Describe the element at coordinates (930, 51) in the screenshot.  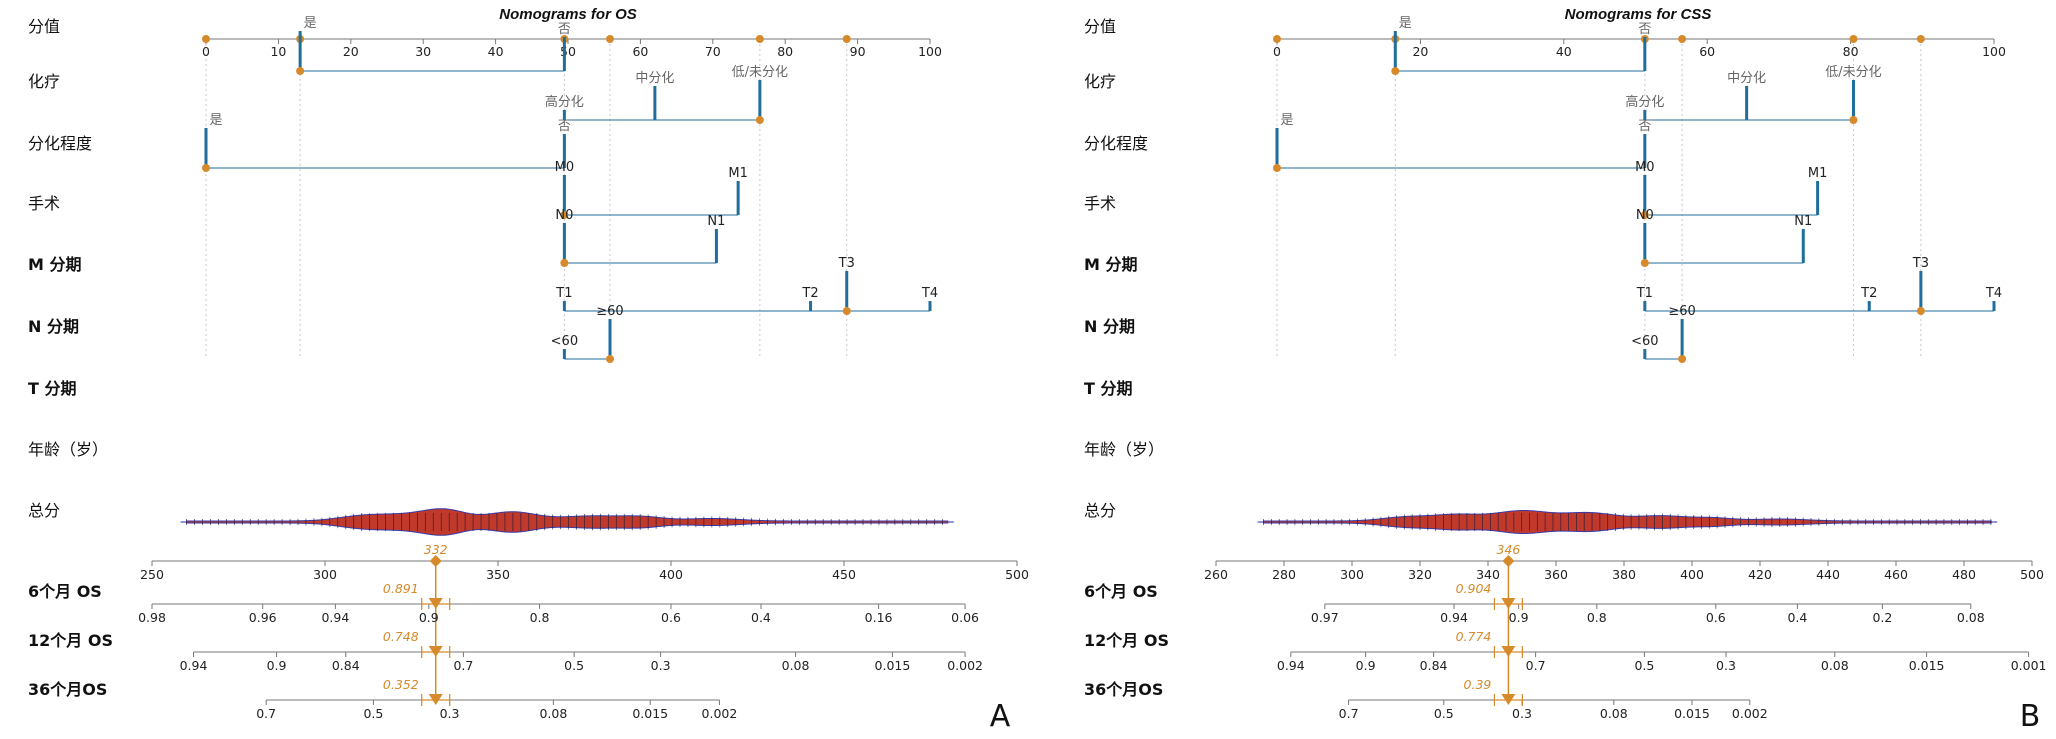
I see `points-tick-label: 100` at that location.